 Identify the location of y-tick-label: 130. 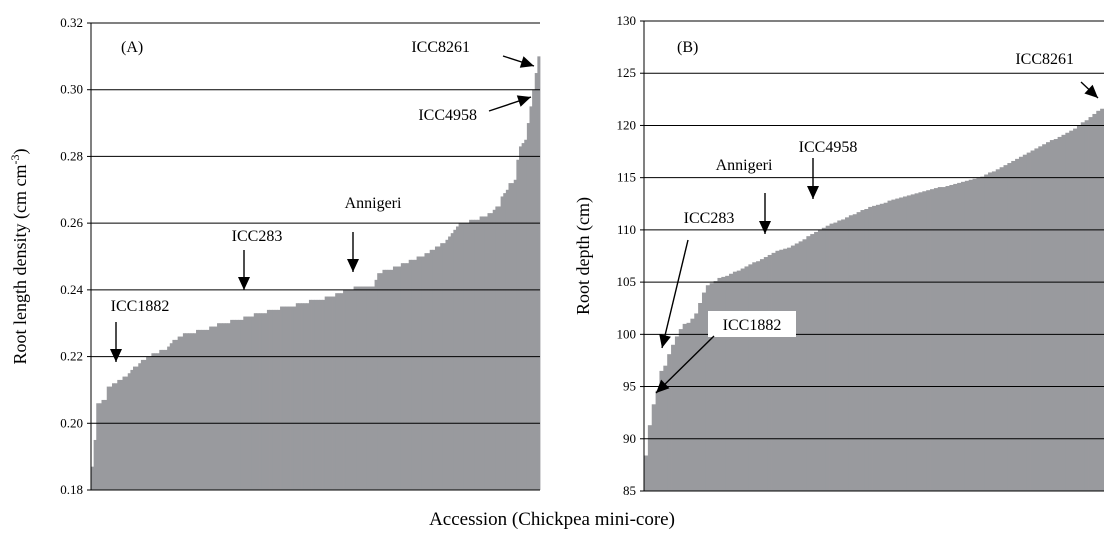
(627, 20).